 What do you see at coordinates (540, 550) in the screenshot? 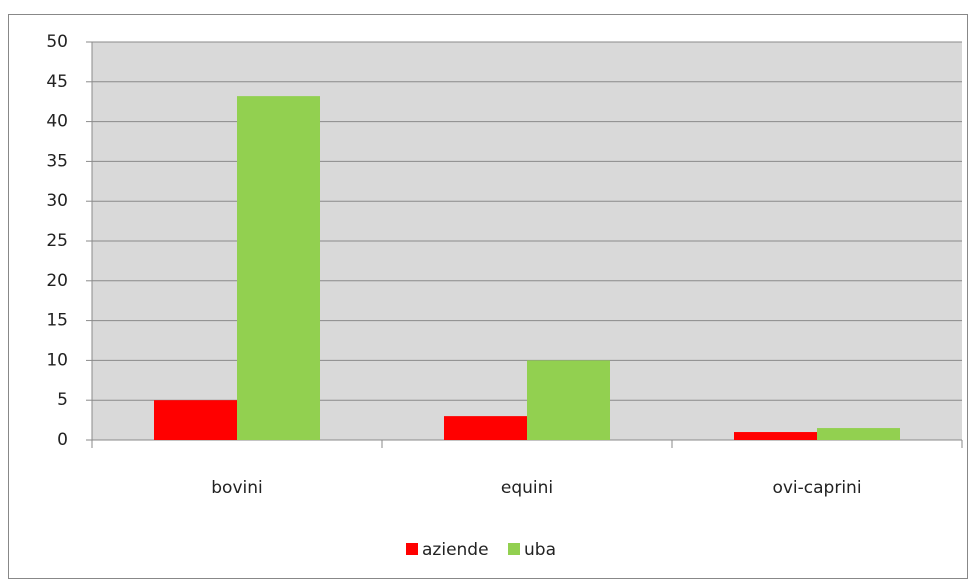
I see `legend-label: uba` at bounding box center [540, 550].